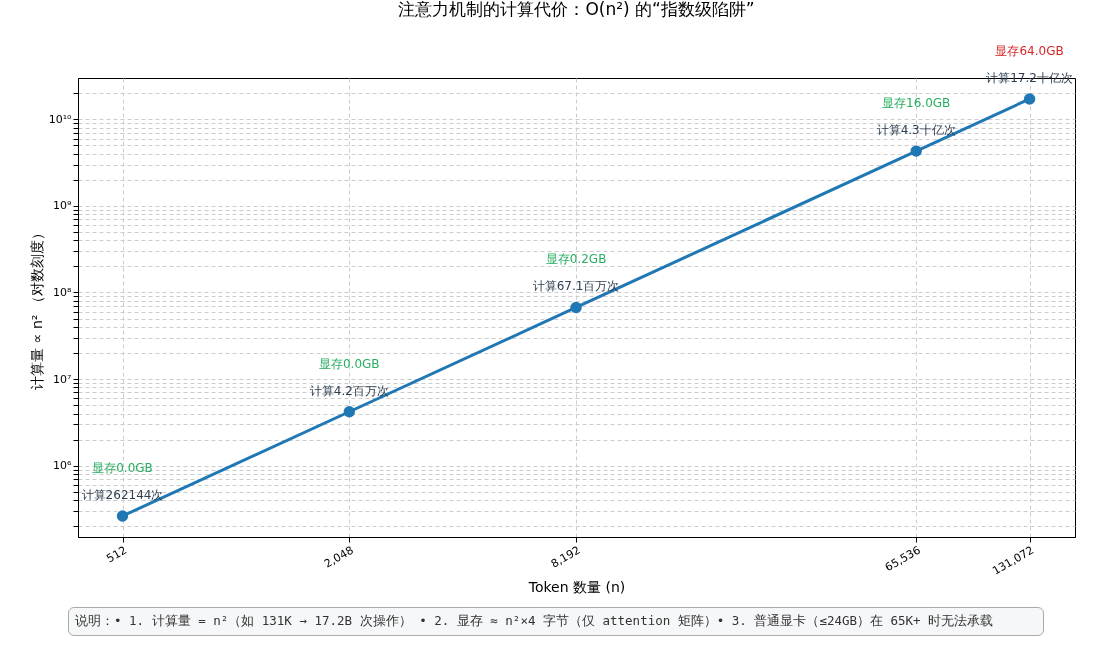  What do you see at coordinates (916, 103) in the screenshot?
I see `annotation: 显存16.0GB` at bounding box center [916, 103].